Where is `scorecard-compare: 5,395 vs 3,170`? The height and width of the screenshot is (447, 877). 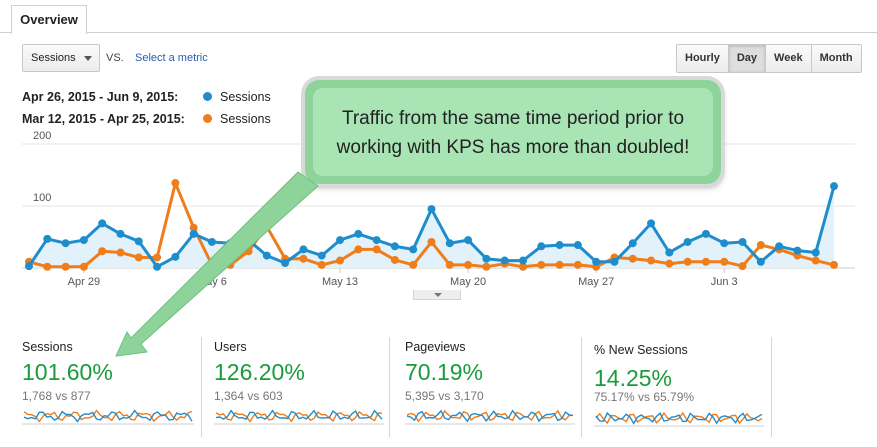 scorecard-compare: 5,395 vs 3,170 is located at coordinates (444, 396).